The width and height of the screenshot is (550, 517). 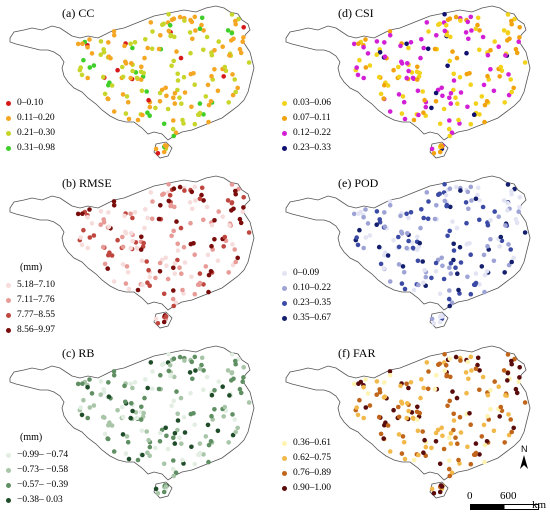 I want to click on scale-label-unit: km, so click(x=539, y=505).